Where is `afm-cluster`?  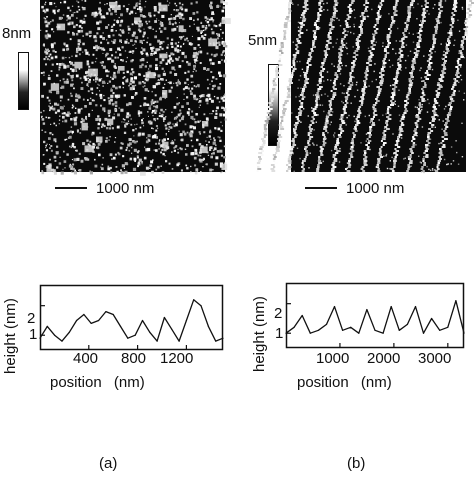 afm-cluster is located at coordinates (137, 19).